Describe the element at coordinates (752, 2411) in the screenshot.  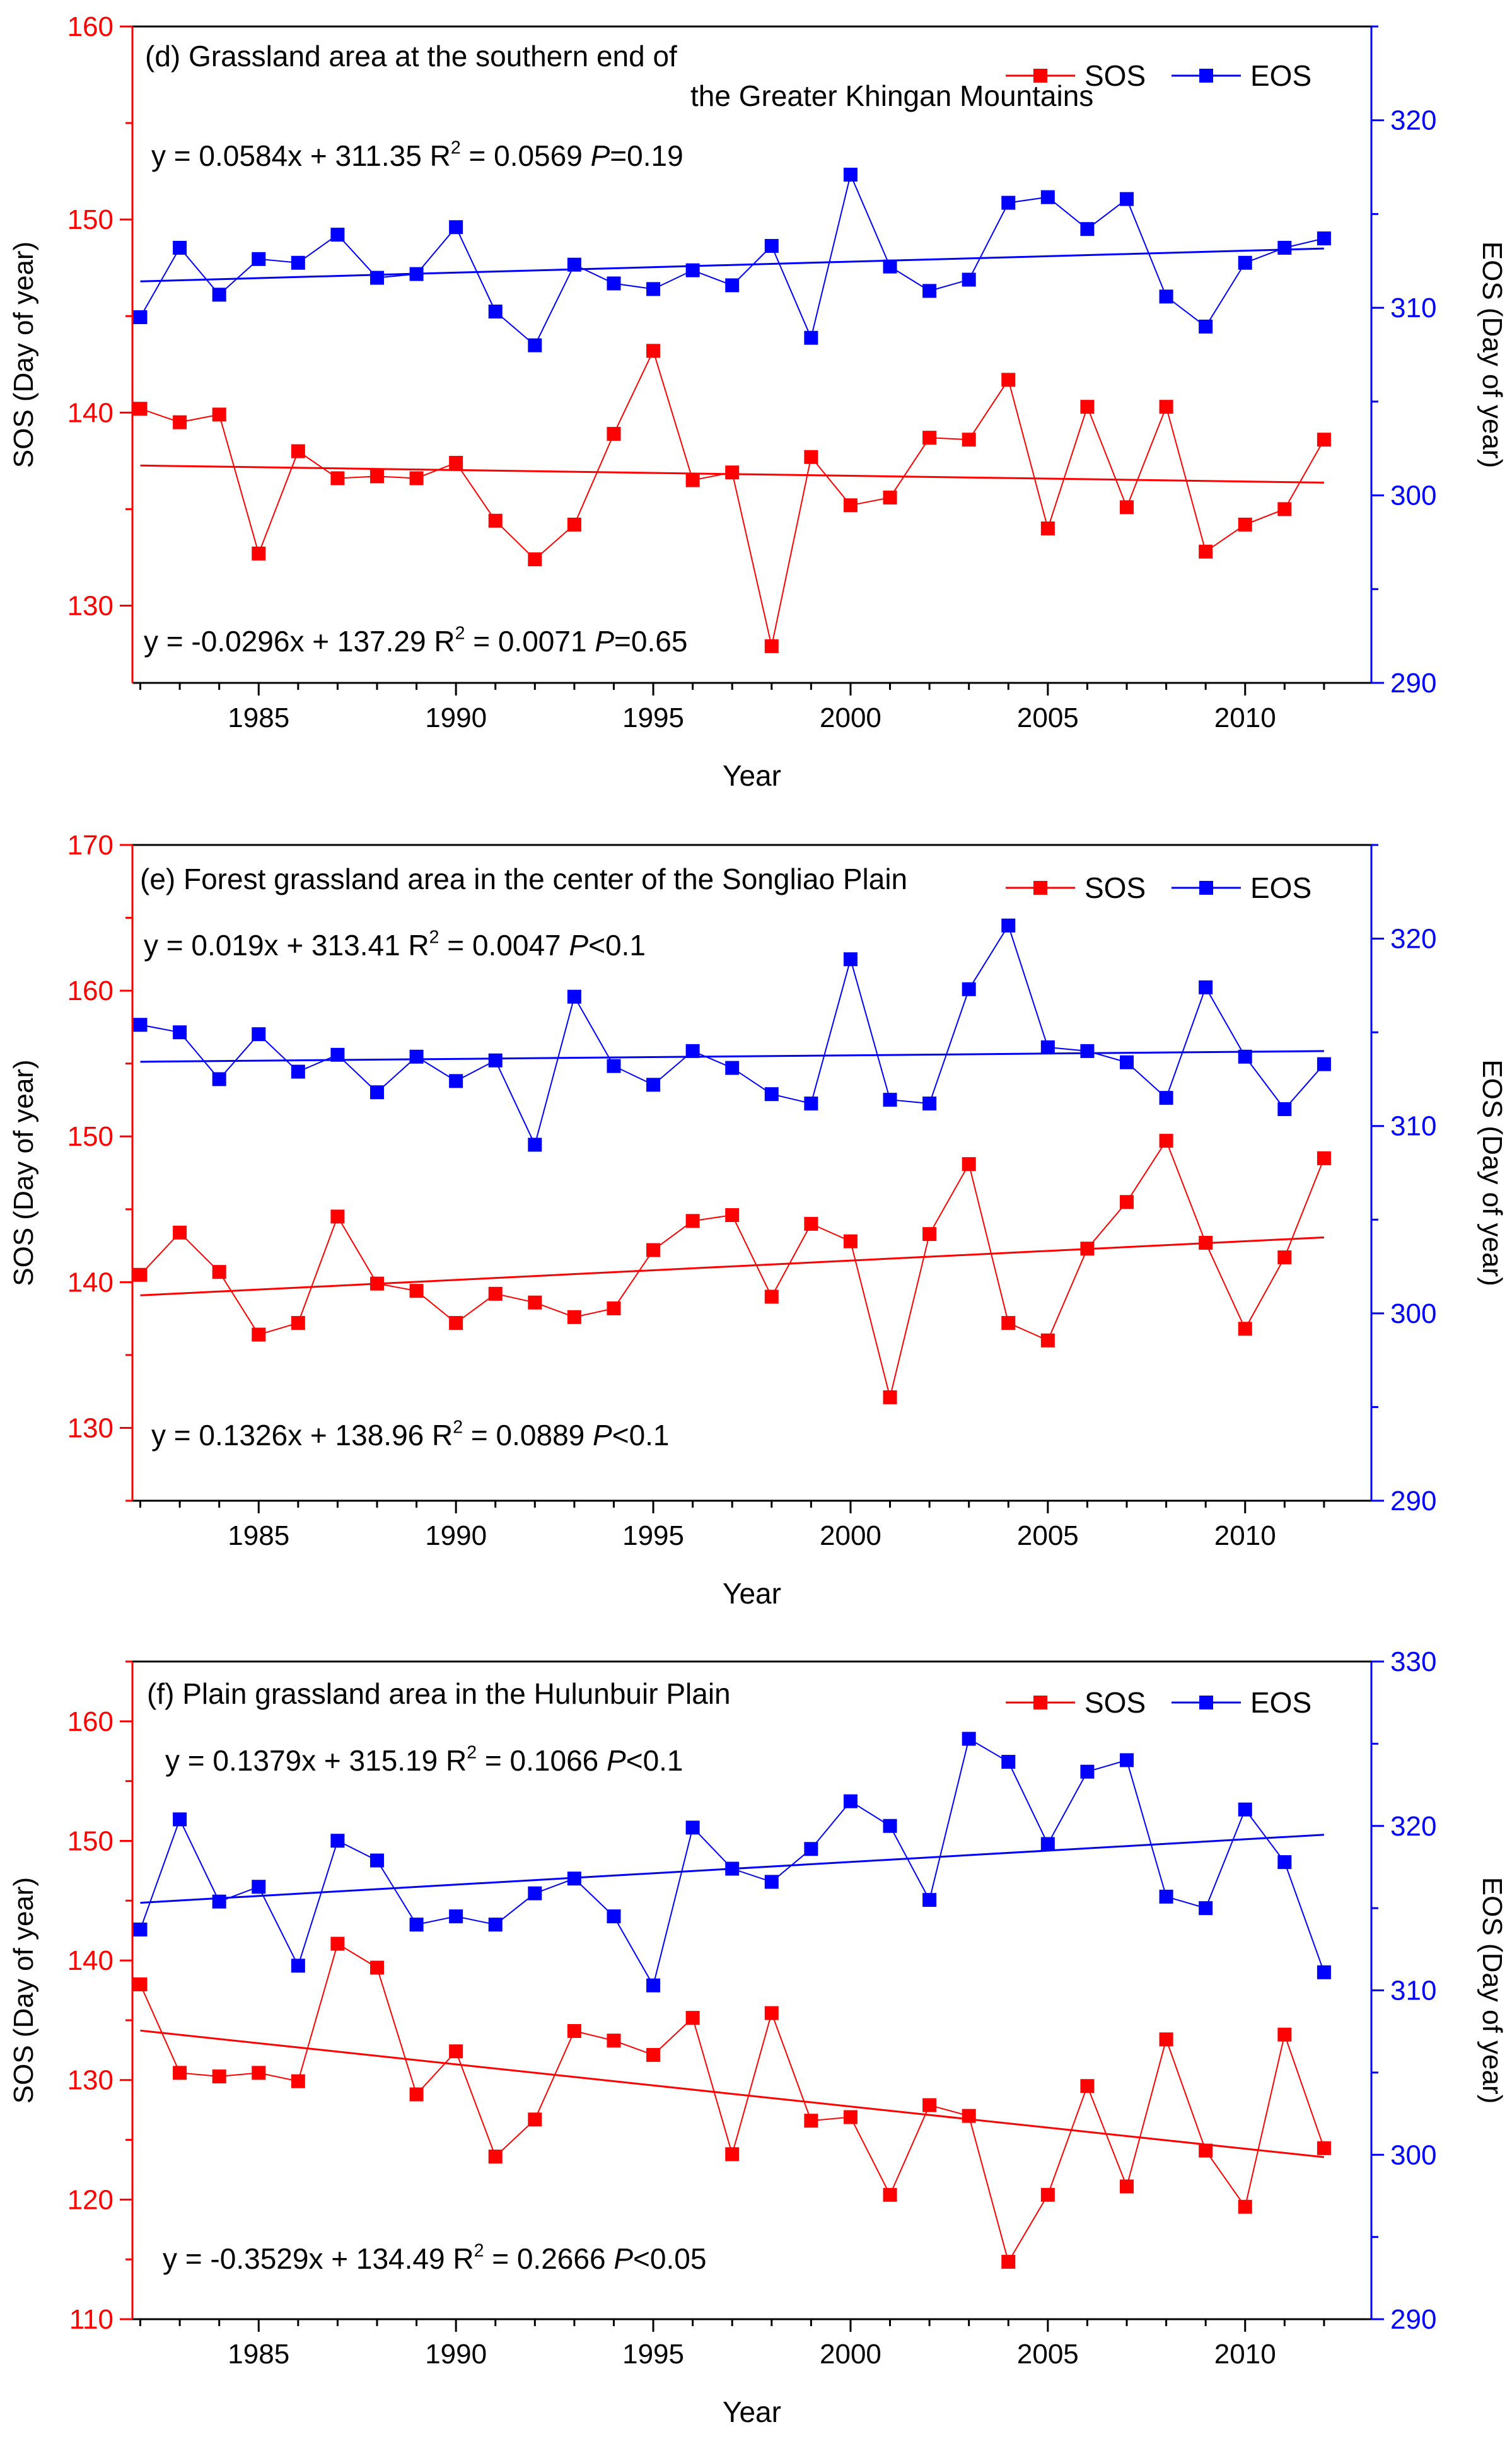
I see `x-axis-label: Year` at that location.